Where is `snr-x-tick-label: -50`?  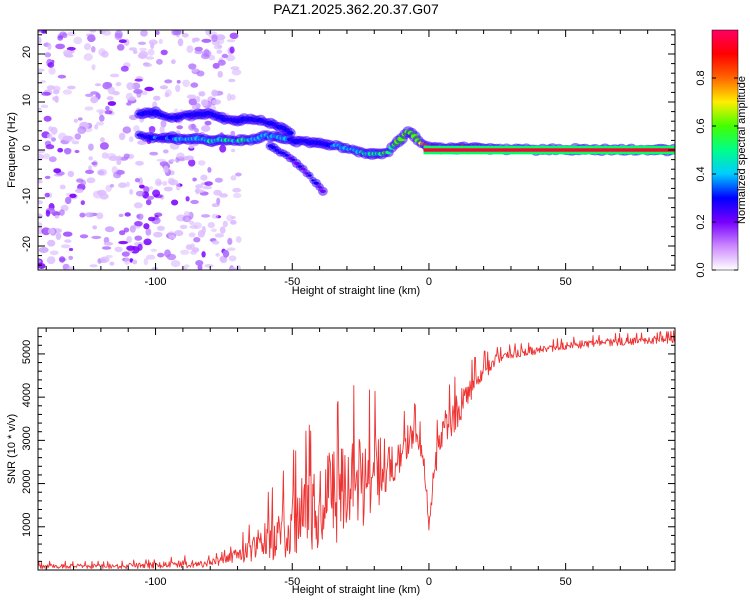
snr-x-tick-label: -50 is located at coordinates (292, 582).